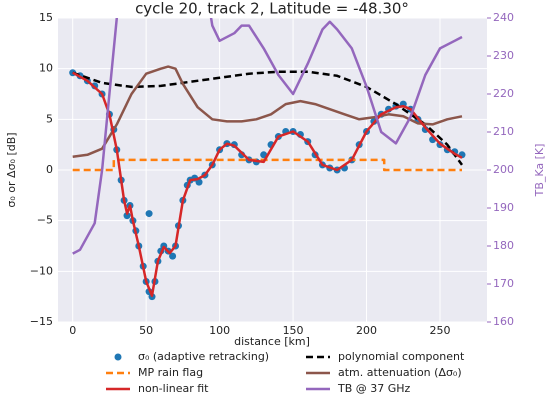 The height and width of the screenshot is (407, 550). Describe the element at coordinates (272, 9) in the screenshot. I see `chart-title: cycle 20, track 2, Latitude = -48.30°` at that location.